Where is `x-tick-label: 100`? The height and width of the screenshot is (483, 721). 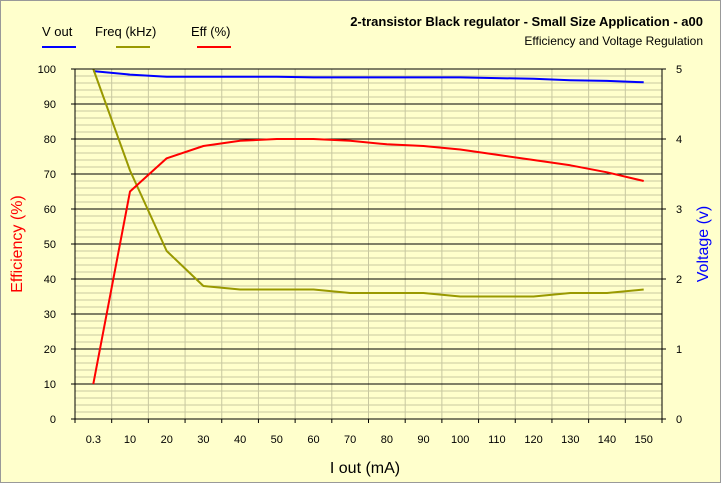 x-tick-label: 100 is located at coordinates (460, 440).